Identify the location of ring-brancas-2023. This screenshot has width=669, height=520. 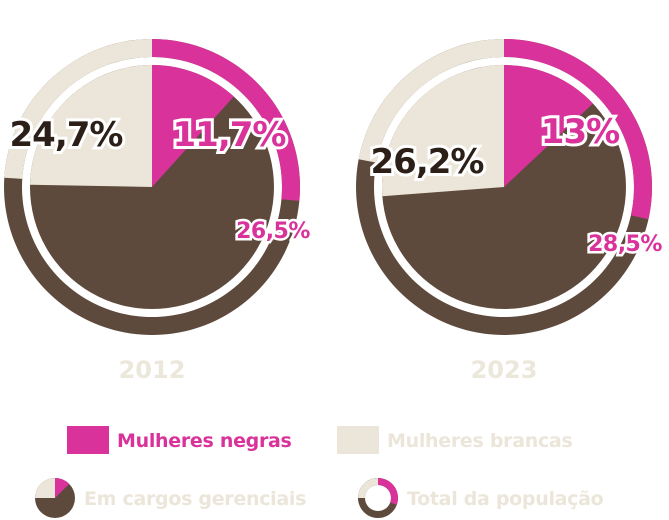
(431, 100).